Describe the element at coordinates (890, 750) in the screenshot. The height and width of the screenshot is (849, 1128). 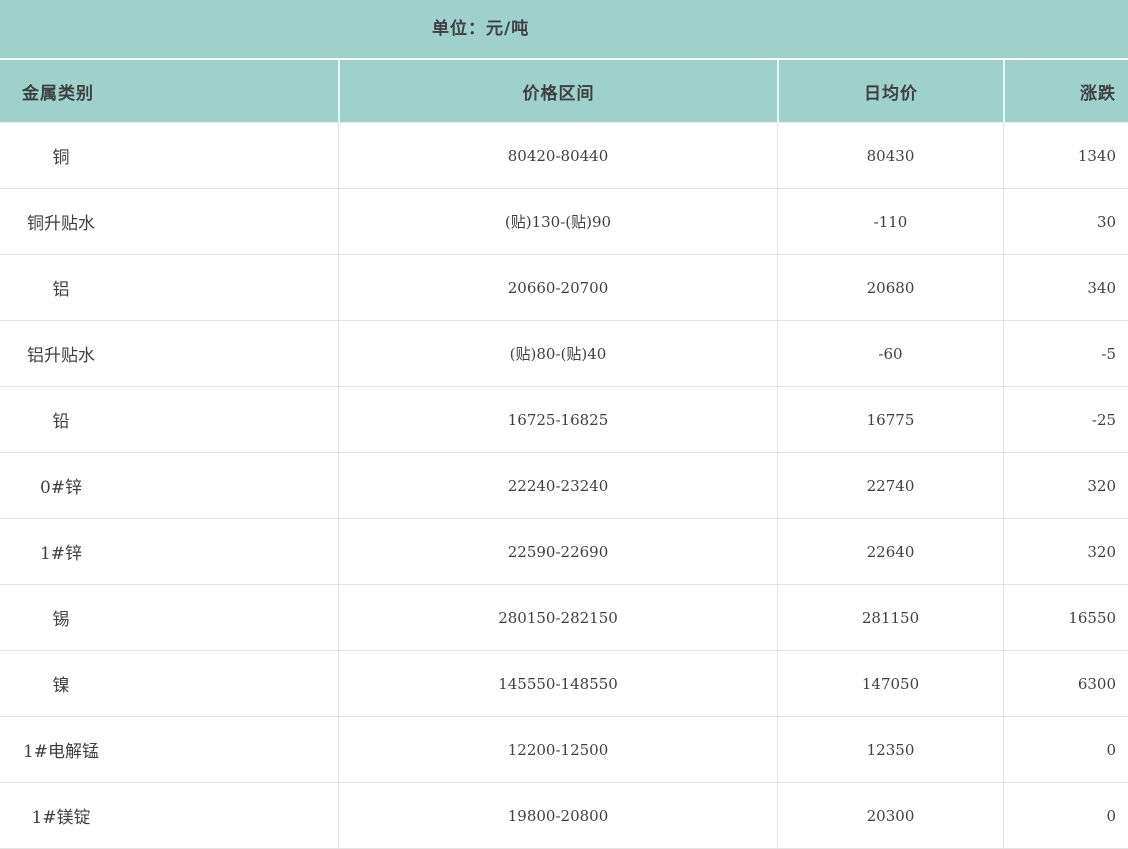
I see `avg-price-cell: 12350` at that location.